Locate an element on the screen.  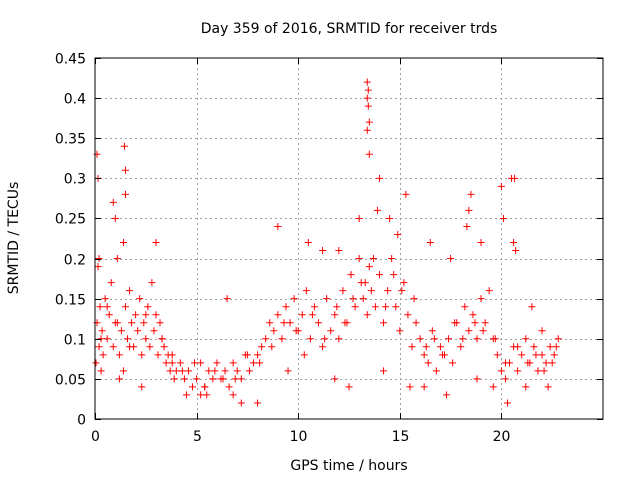
y-axis-label: SRMTID / TECUs is located at coordinates (14, 238).